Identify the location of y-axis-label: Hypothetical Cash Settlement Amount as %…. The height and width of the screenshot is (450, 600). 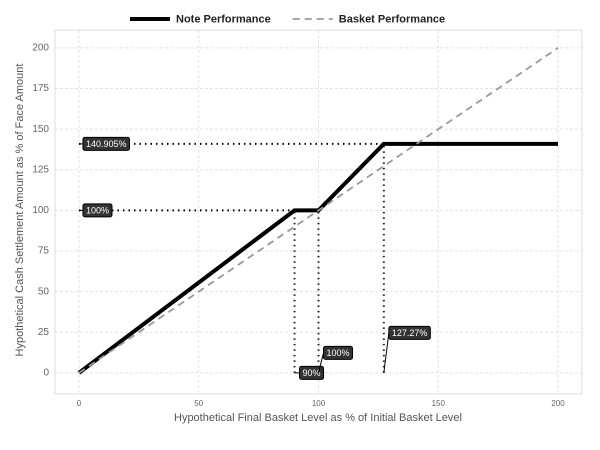
(20, 210).